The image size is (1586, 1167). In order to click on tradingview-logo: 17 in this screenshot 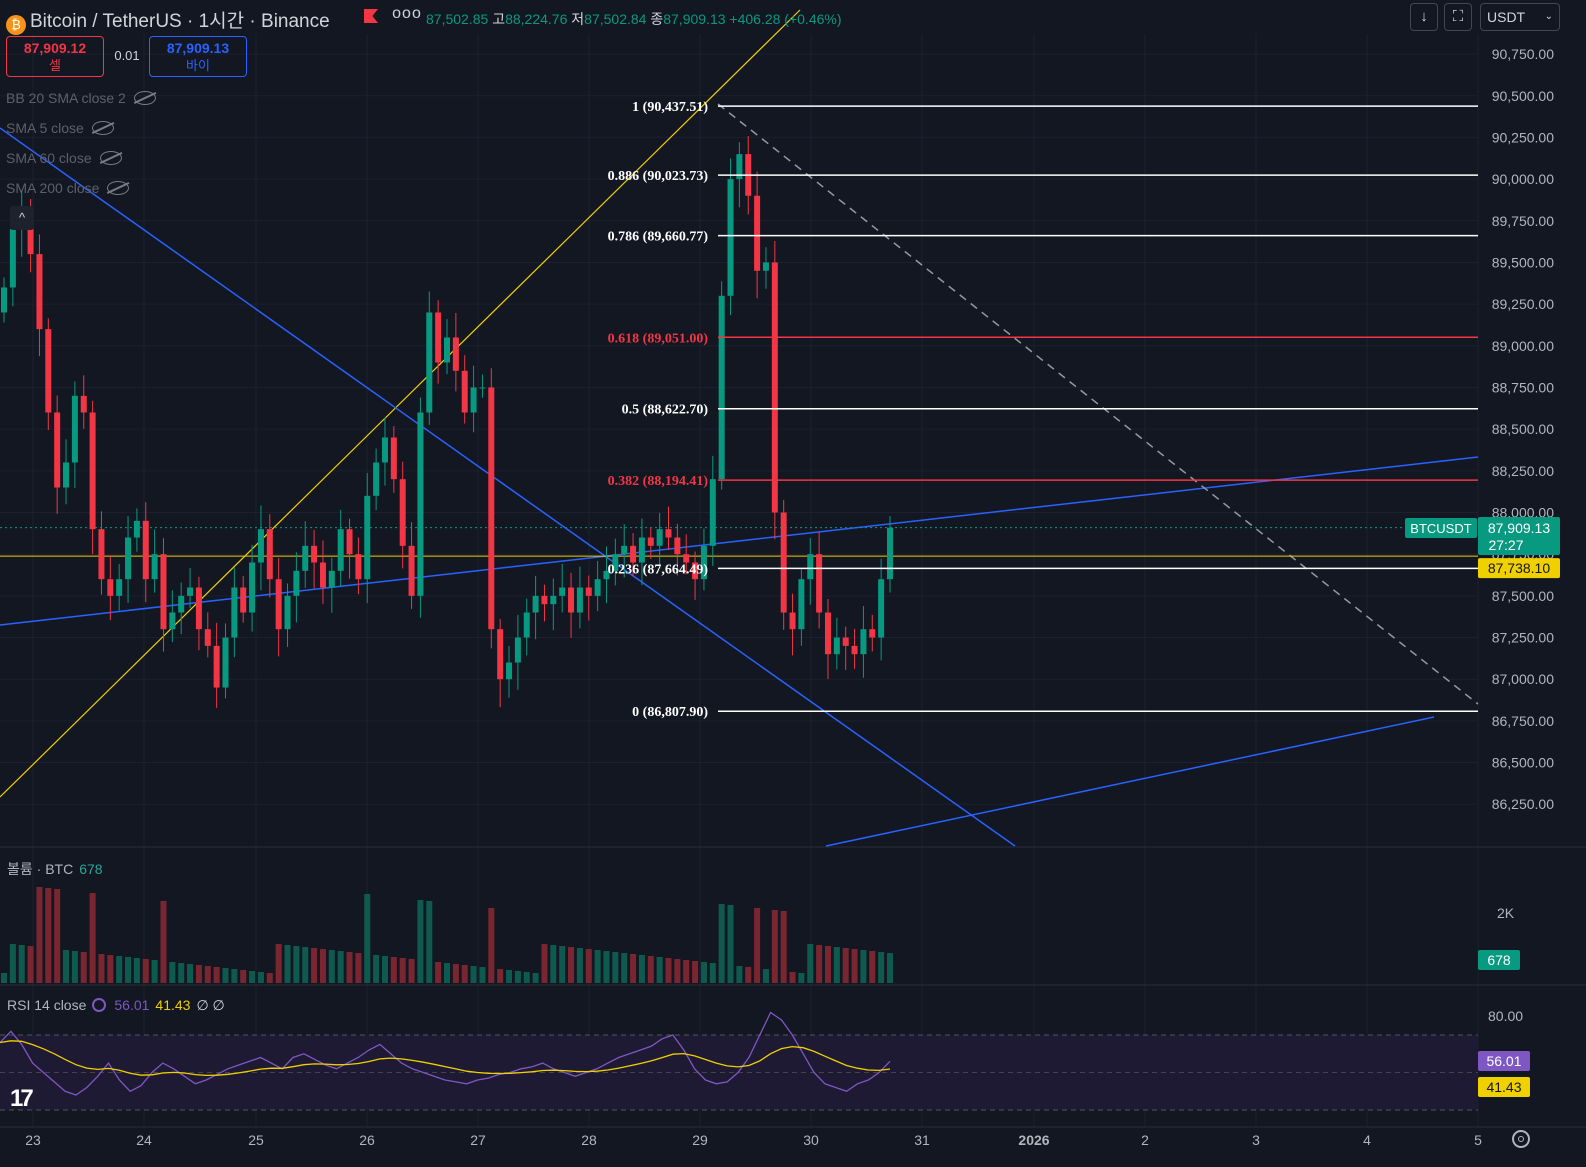, I will do `click(22, 1098)`.